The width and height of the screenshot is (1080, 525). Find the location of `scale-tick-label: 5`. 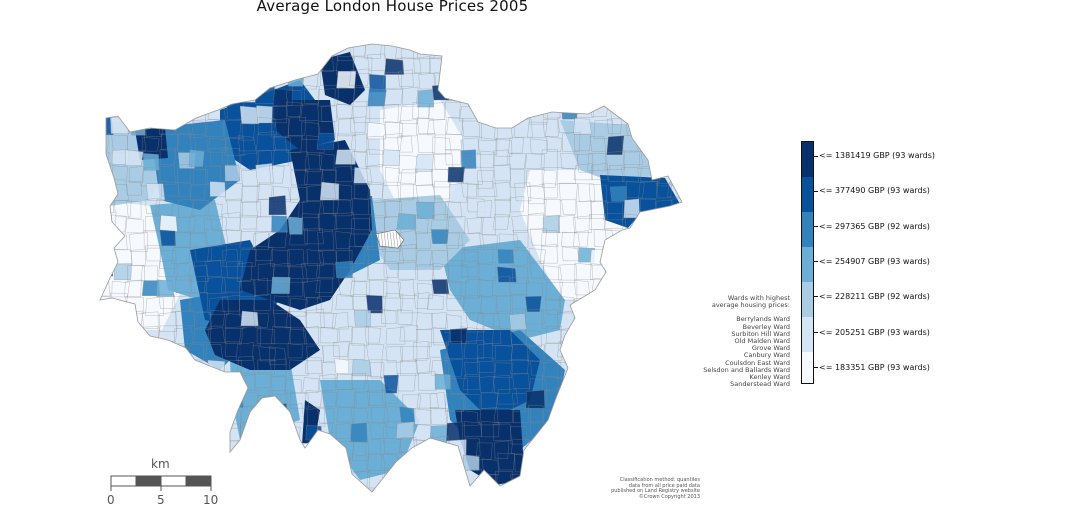

scale-tick-label: 5 is located at coordinates (161, 500).